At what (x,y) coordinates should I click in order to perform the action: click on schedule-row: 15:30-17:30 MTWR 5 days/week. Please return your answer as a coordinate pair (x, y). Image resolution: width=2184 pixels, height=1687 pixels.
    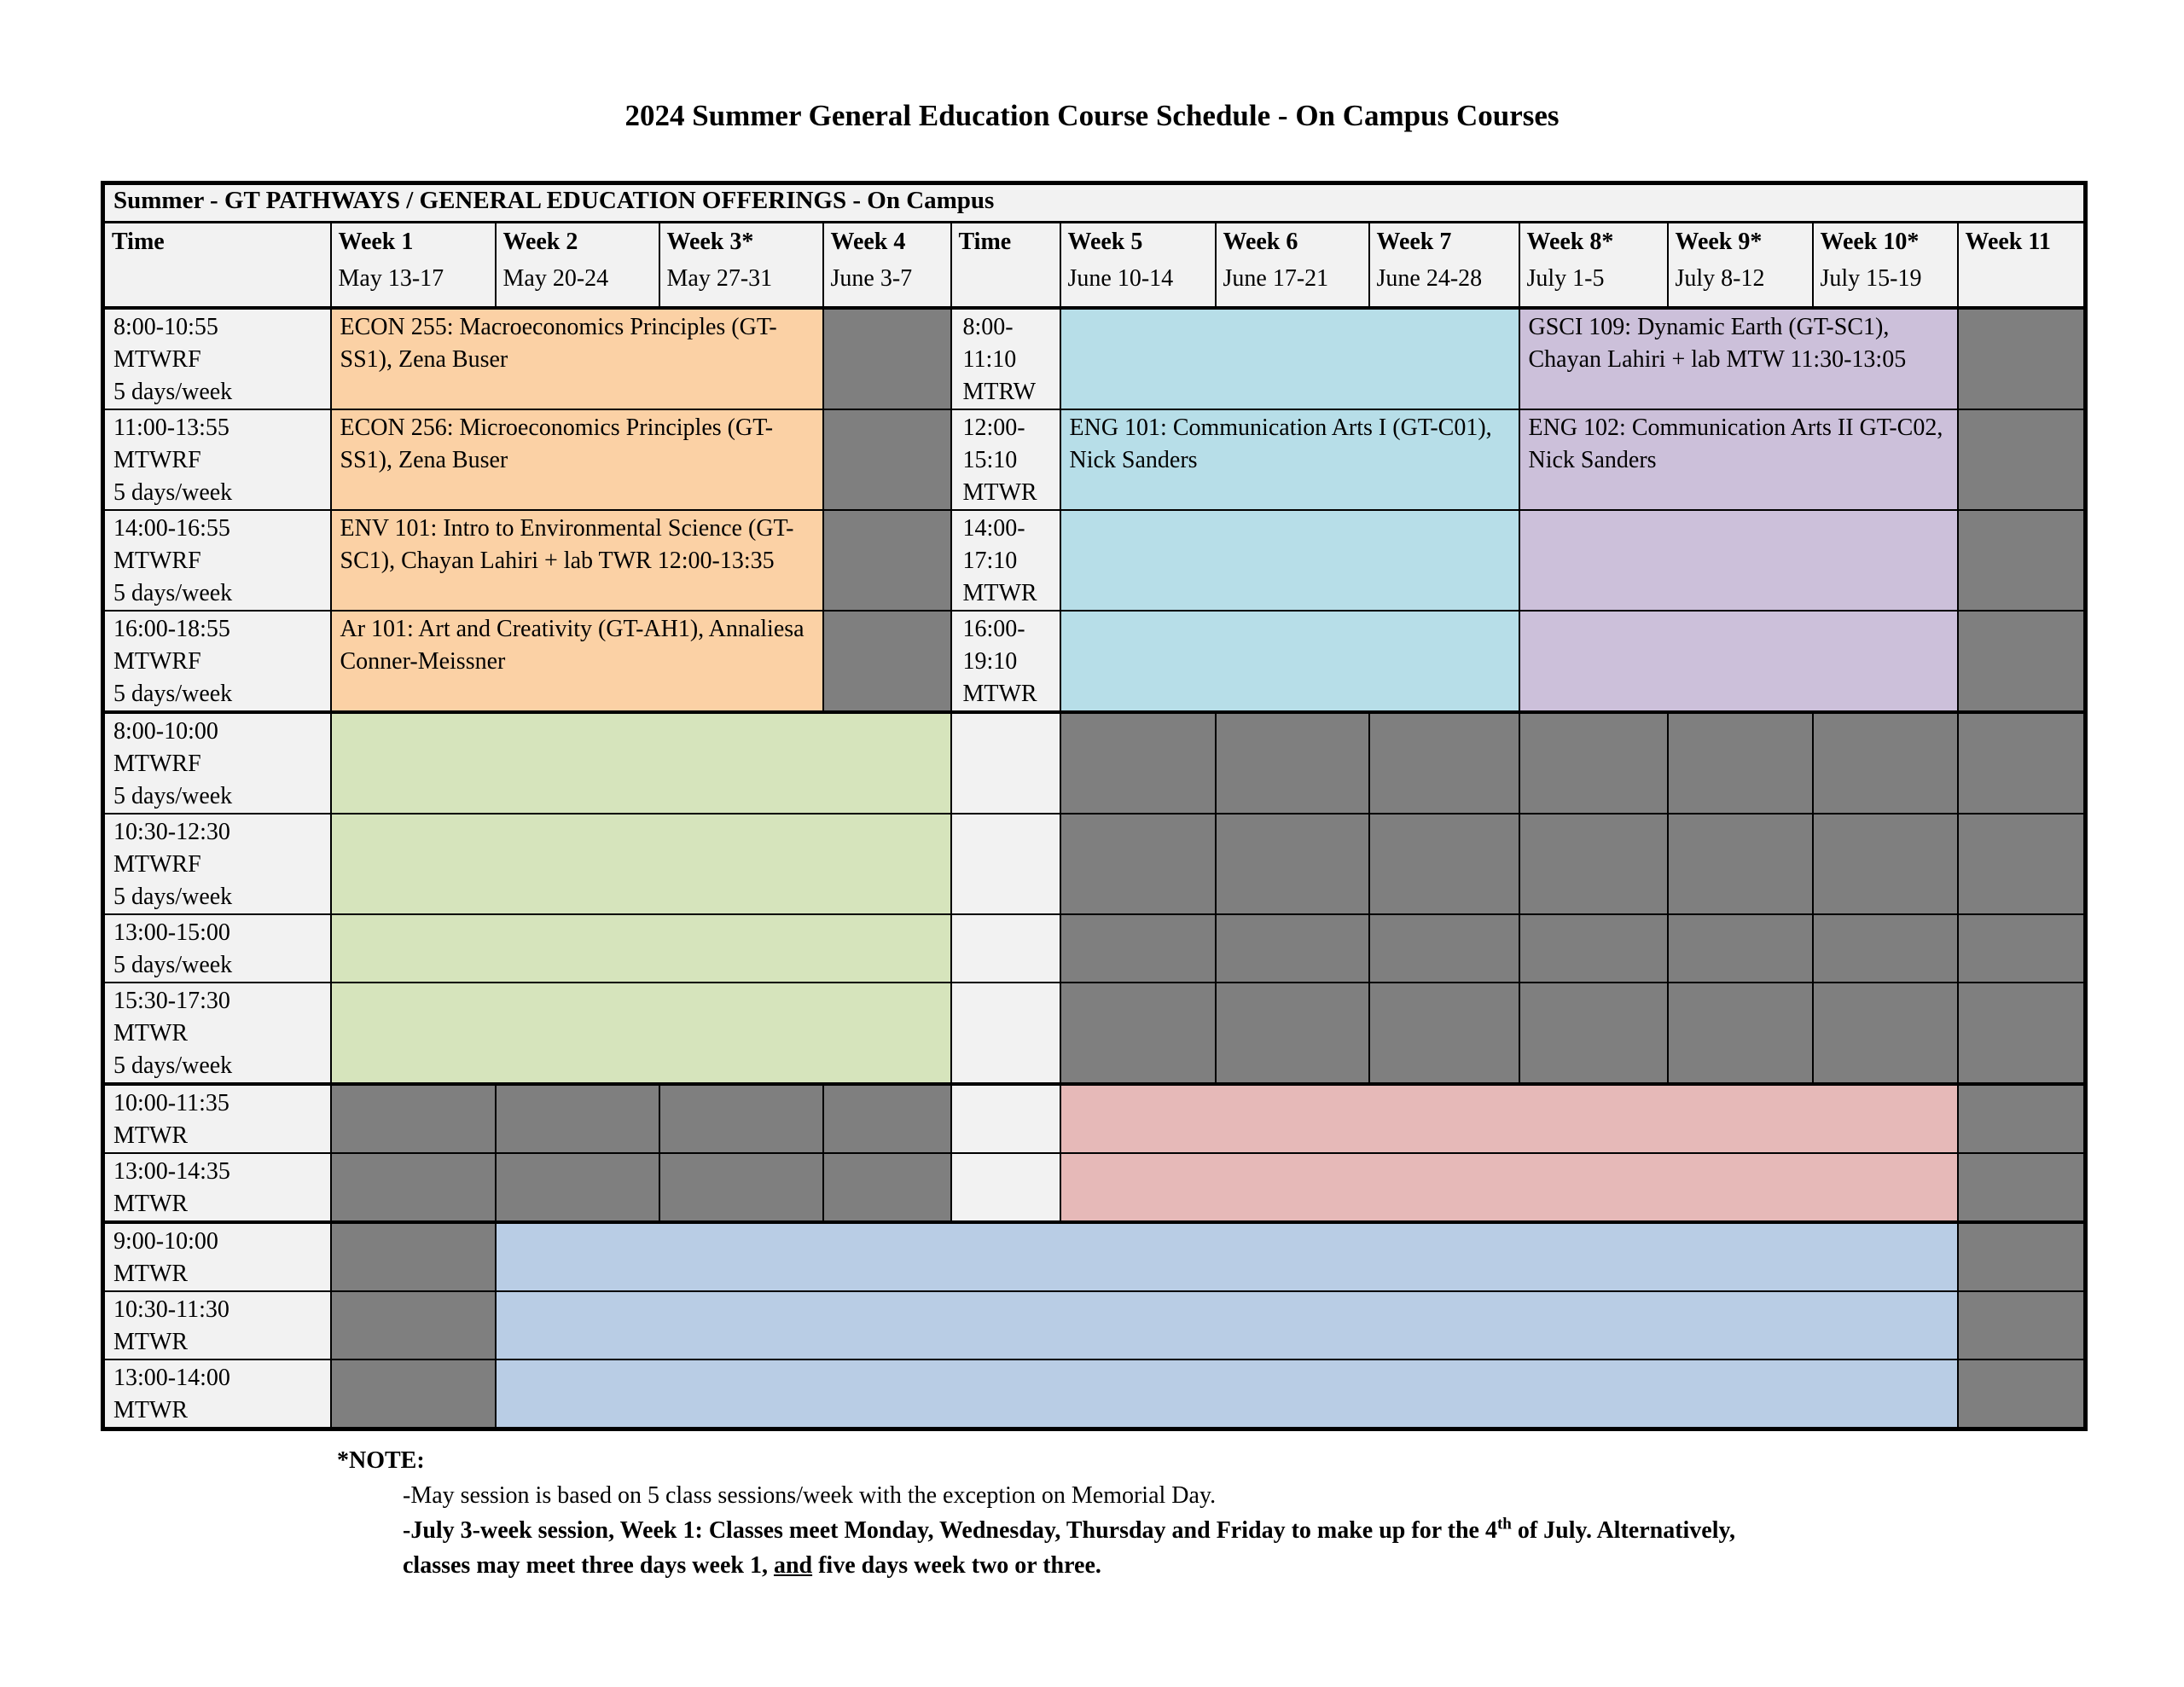
    Looking at the image, I should click on (1095, 1033).